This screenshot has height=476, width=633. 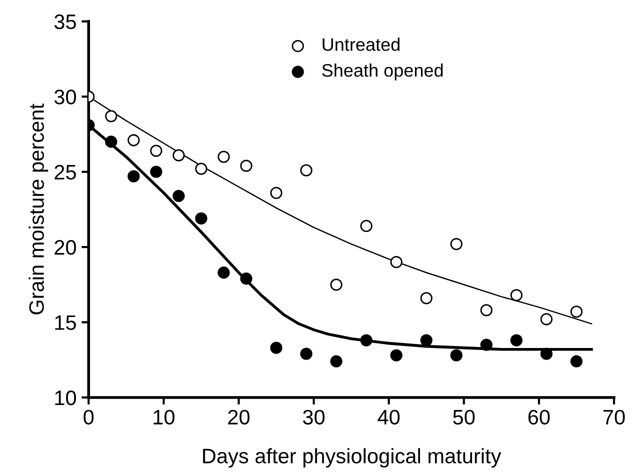 What do you see at coordinates (89, 417) in the screenshot?
I see `x-tick-label: 0` at bounding box center [89, 417].